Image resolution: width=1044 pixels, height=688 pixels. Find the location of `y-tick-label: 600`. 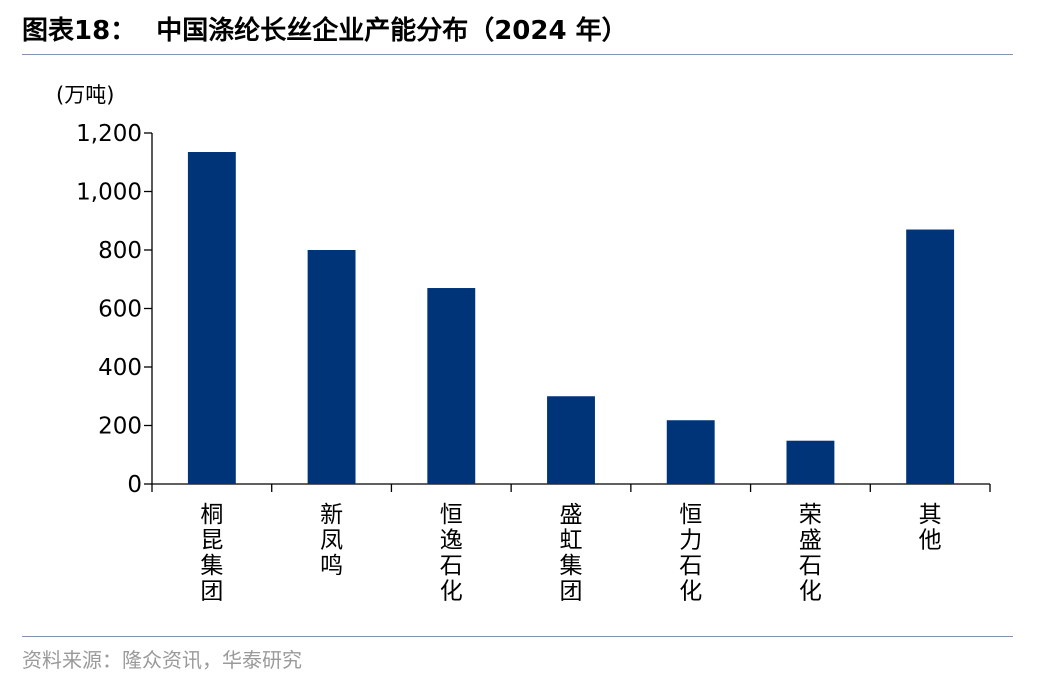

y-tick-label: 600 is located at coordinates (120, 310).